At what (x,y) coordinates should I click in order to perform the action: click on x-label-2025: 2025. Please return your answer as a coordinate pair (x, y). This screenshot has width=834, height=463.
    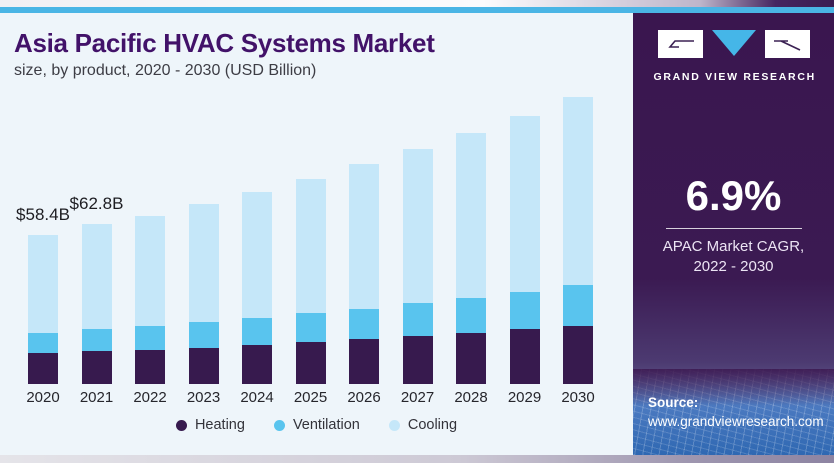
    Looking at the image, I should click on (310, 397).